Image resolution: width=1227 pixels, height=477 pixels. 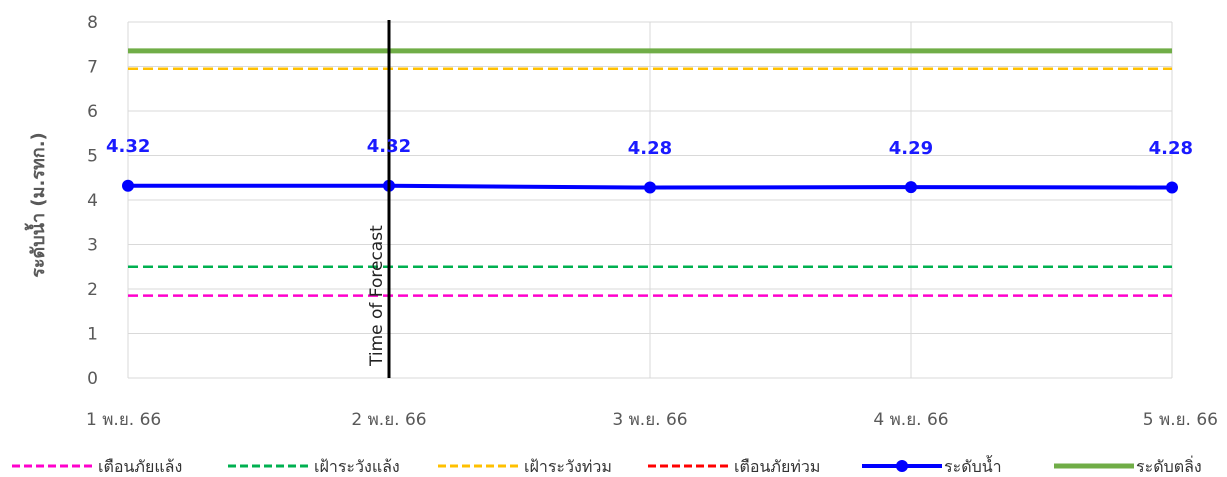 What do you see at coordinates (777, 466) in the screenshot?
I see `legend-label: เตือนภัยท่วม` at bounding box center [777, 466].